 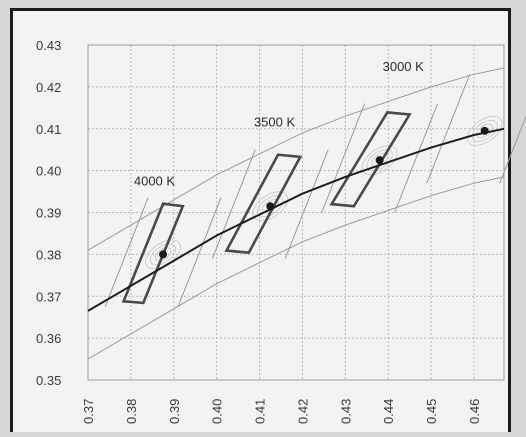 I want to click on x-tick-label: 0.37, so click(x=88, y=411).